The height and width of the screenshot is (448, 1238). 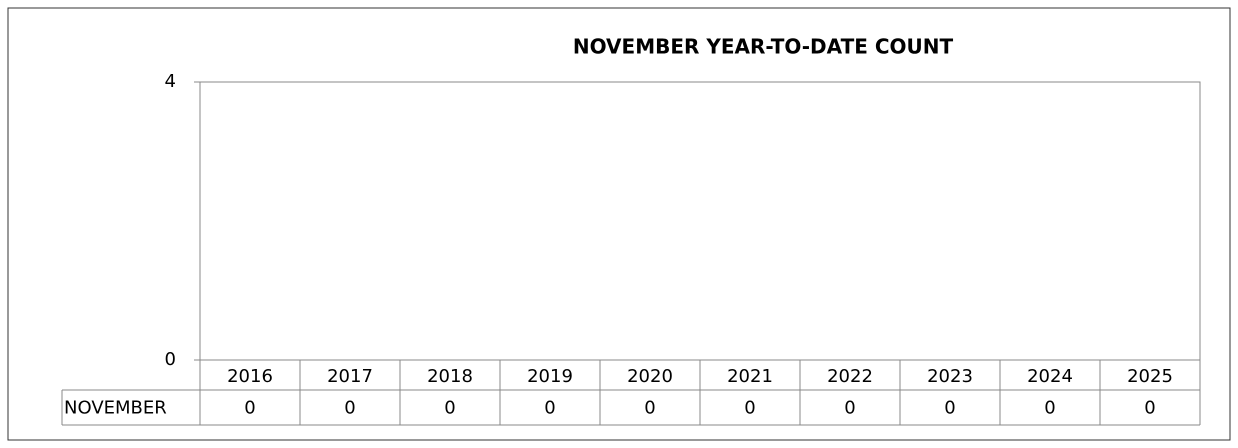 I want to click on x-tick-label: 2021, so click(x=750, y=376).